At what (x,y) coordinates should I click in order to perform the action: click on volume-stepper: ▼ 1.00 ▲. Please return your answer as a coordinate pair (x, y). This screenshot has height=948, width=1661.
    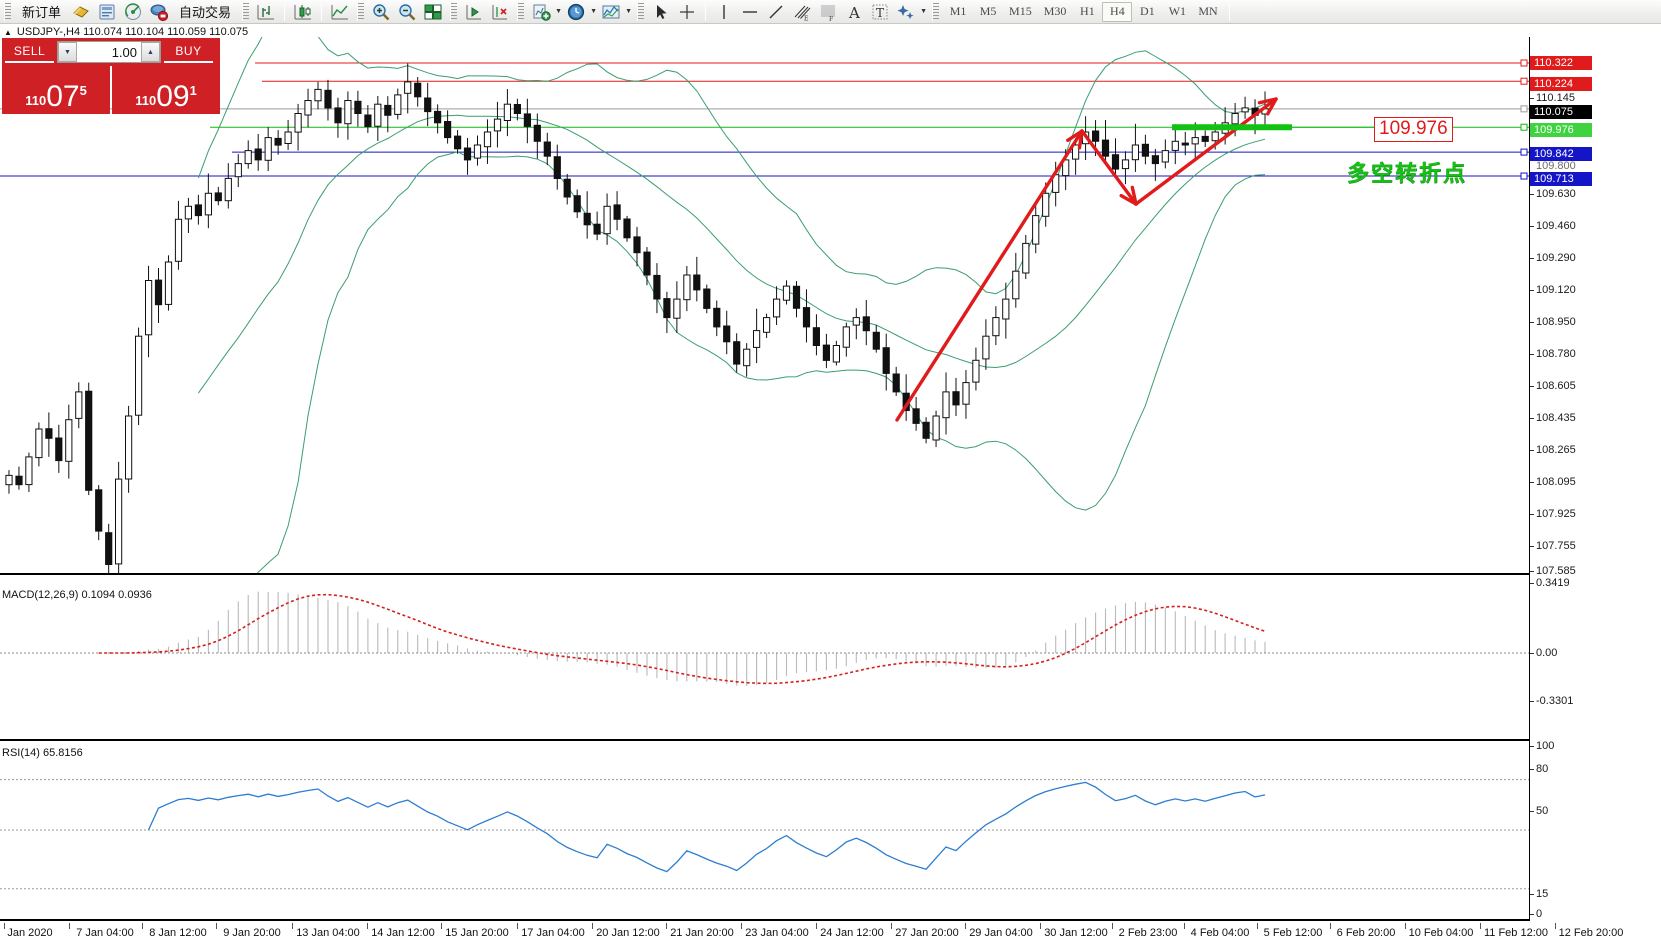
    Looking at the image, I should click on (109, 52).